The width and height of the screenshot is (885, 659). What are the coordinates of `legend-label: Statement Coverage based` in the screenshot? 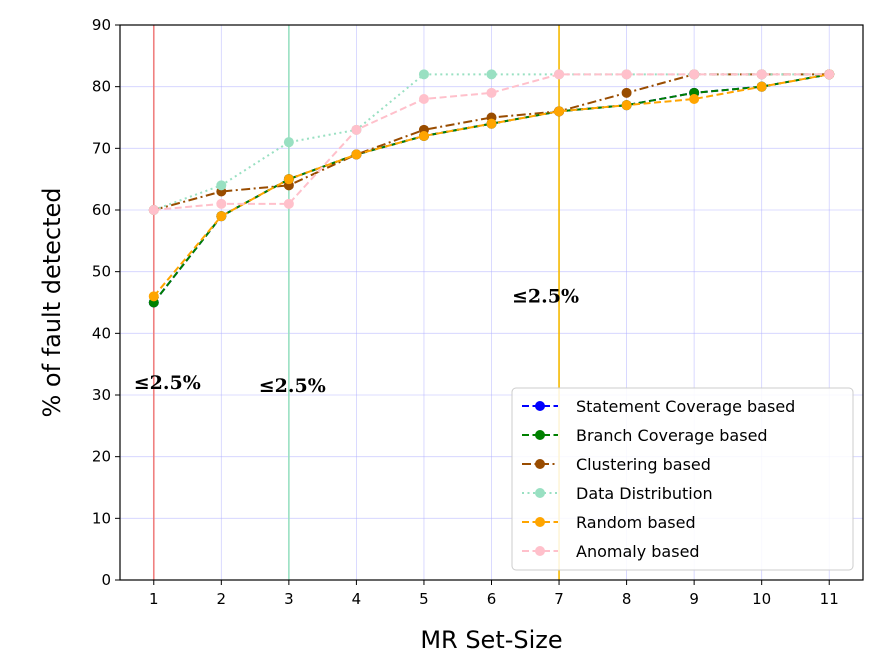 It's located at (685, 406).